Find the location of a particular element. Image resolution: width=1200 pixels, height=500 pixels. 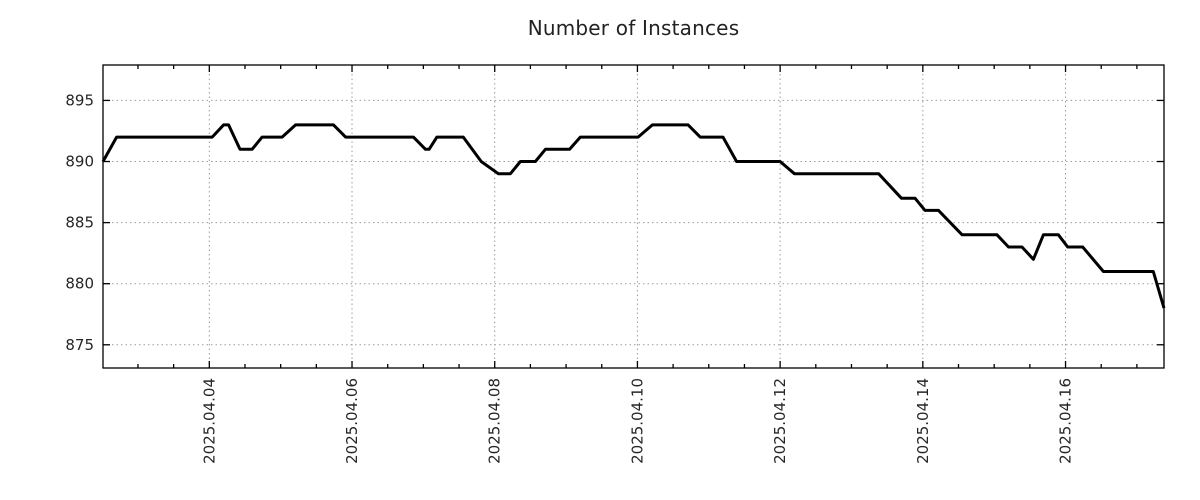

x-tick-label: 2025.04.12 is located at coordinates (780, 421).